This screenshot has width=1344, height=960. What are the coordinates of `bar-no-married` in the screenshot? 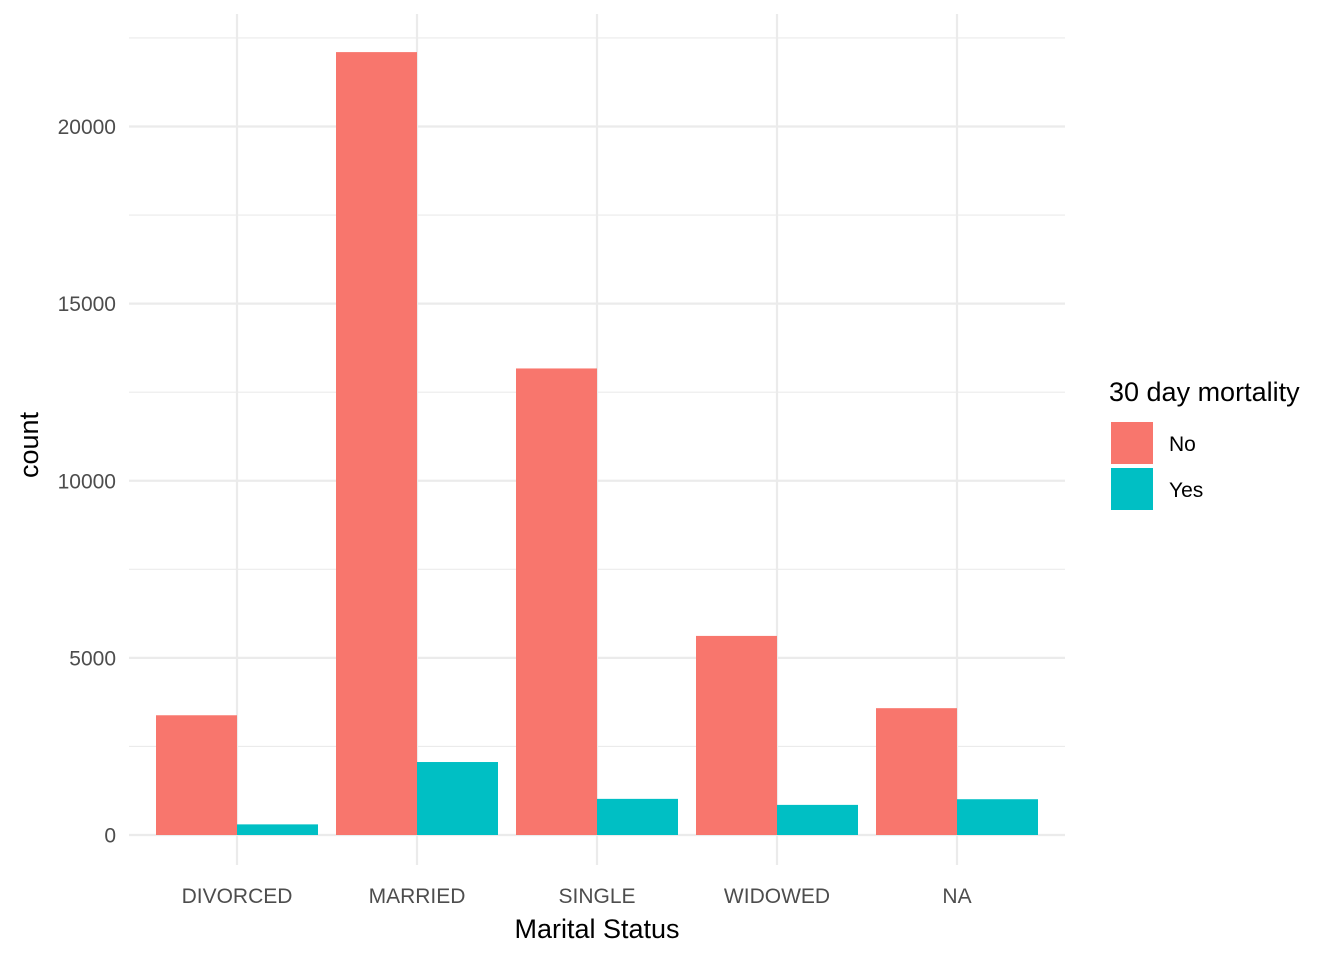 It's located at (376, 444).